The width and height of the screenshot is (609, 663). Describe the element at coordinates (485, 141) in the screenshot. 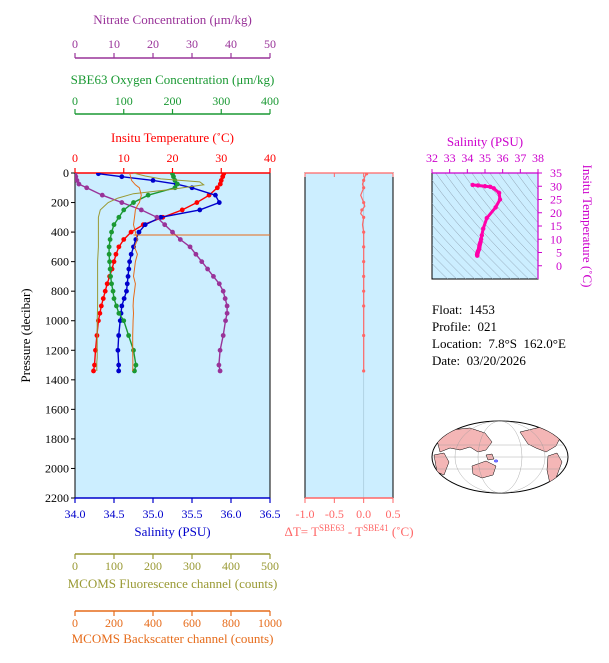

I see `ts-salinity-axis-label: Salinity (PSU)` at that location.